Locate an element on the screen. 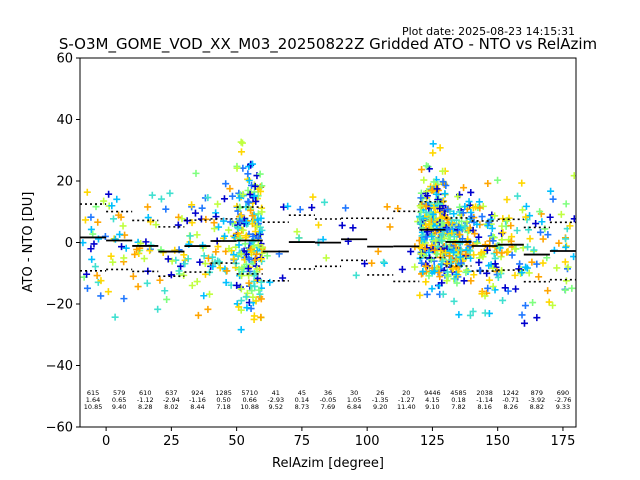  bin-count-label: 36 is located at coordinates (328, 393).